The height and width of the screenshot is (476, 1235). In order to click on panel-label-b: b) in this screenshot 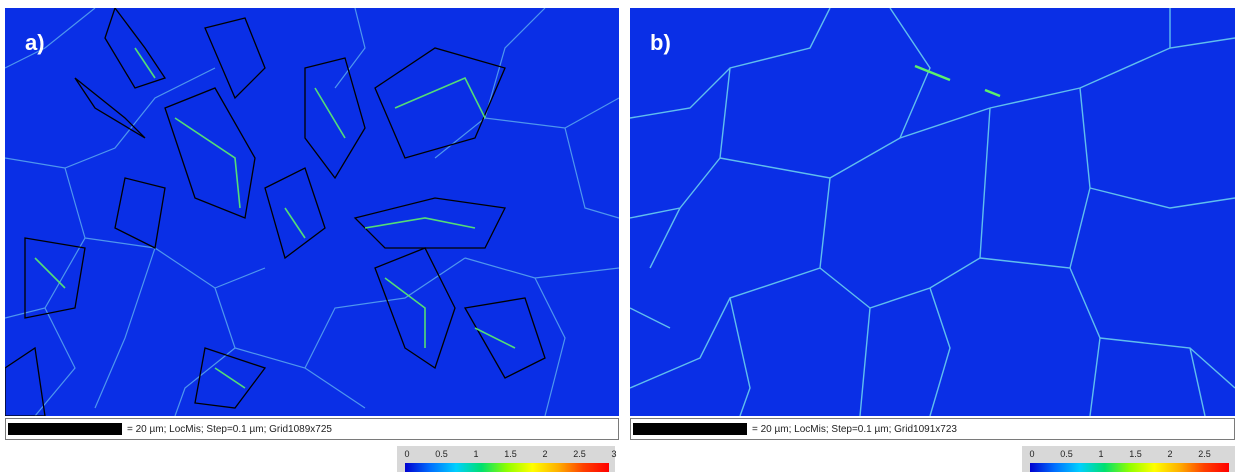, I will do `click(660, 42)`.